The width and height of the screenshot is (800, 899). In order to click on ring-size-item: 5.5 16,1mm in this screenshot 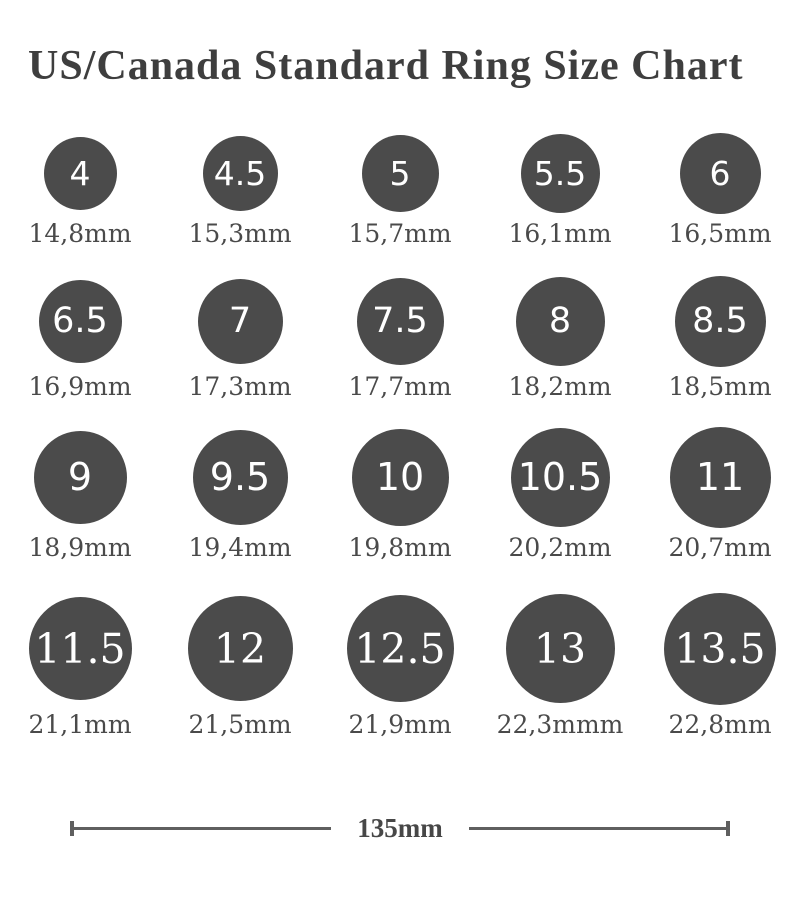, I will do `click(560, 190)`.